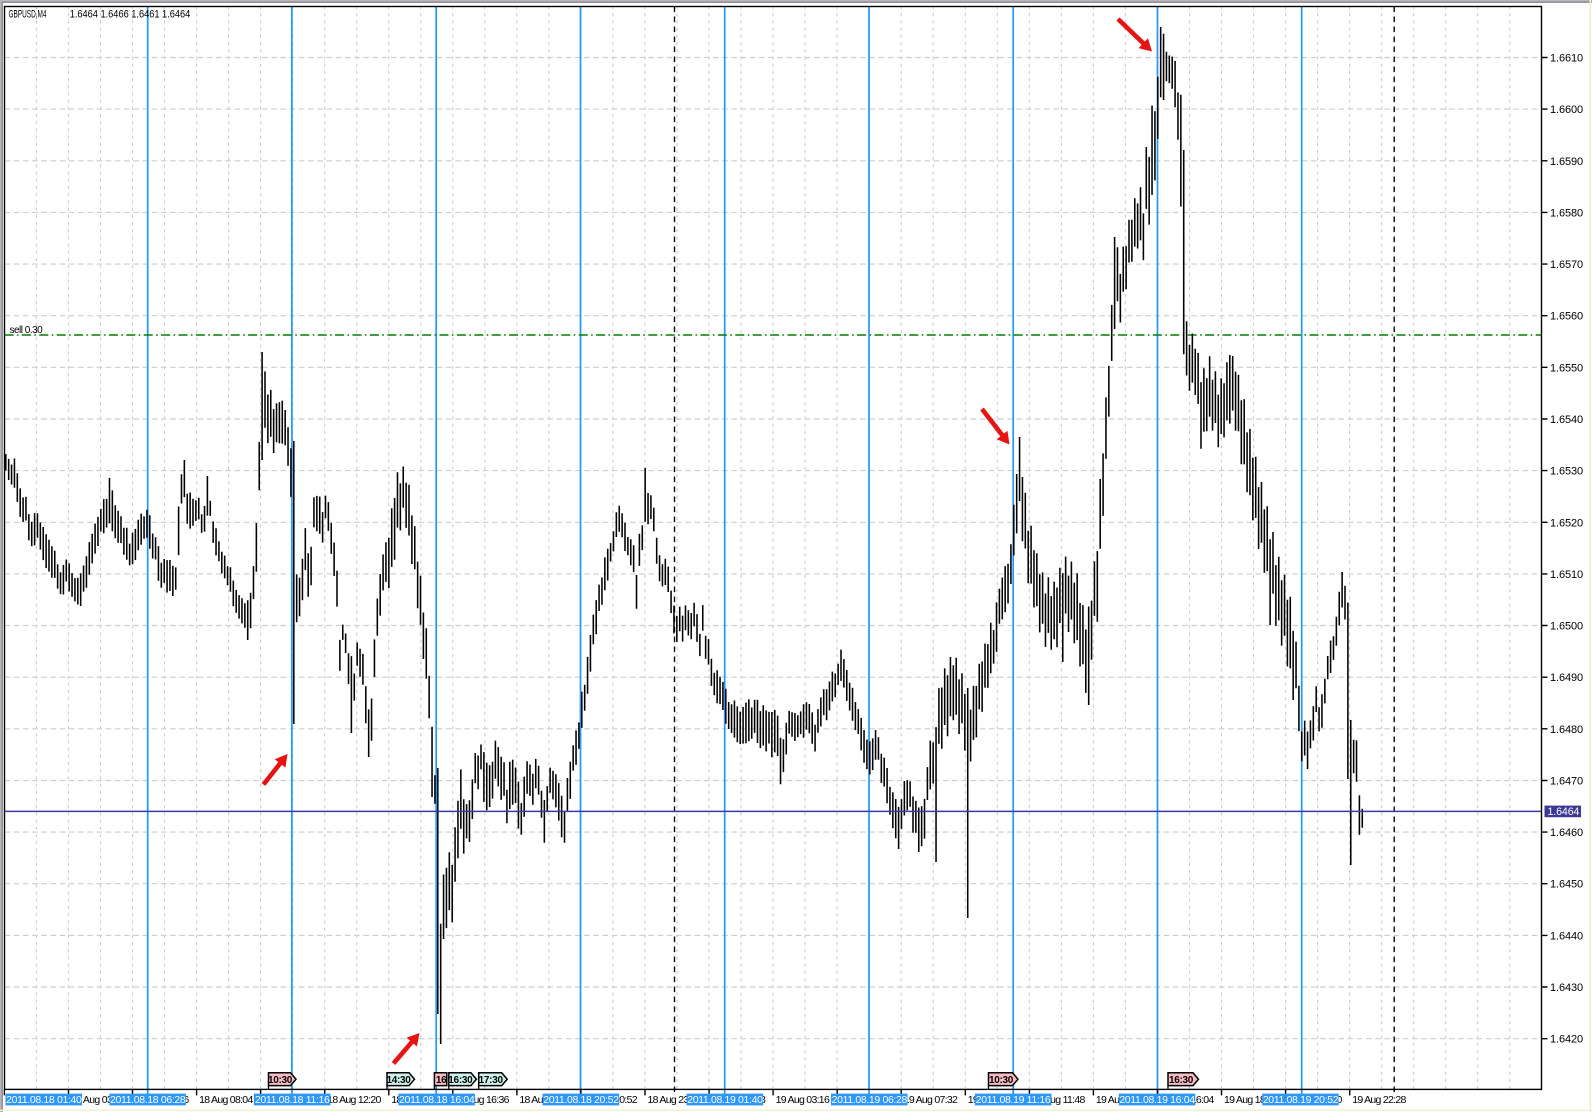  Describe the element at coordinates (870, 1100) in the screenshot. I see `svg-text: 2011.08.19 06:28` at that location.